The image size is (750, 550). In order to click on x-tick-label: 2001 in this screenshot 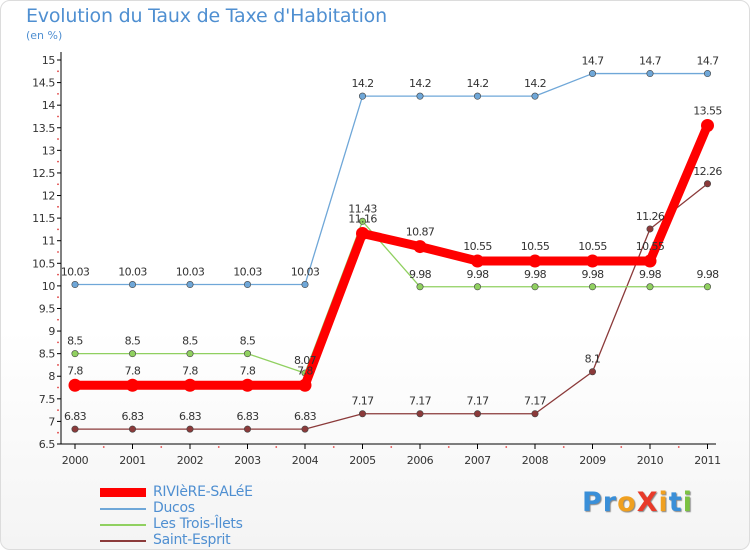, I will do `click(132, 460)`.